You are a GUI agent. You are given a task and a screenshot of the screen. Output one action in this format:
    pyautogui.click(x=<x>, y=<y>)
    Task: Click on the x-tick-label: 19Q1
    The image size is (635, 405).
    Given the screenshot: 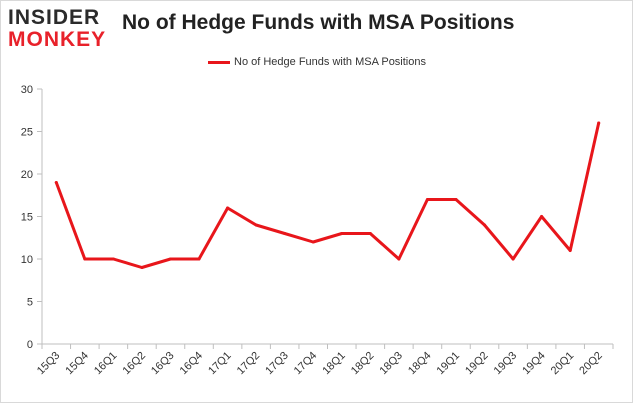 What is the action you would take?
    pyautogui.click(x=449, y=364)
    